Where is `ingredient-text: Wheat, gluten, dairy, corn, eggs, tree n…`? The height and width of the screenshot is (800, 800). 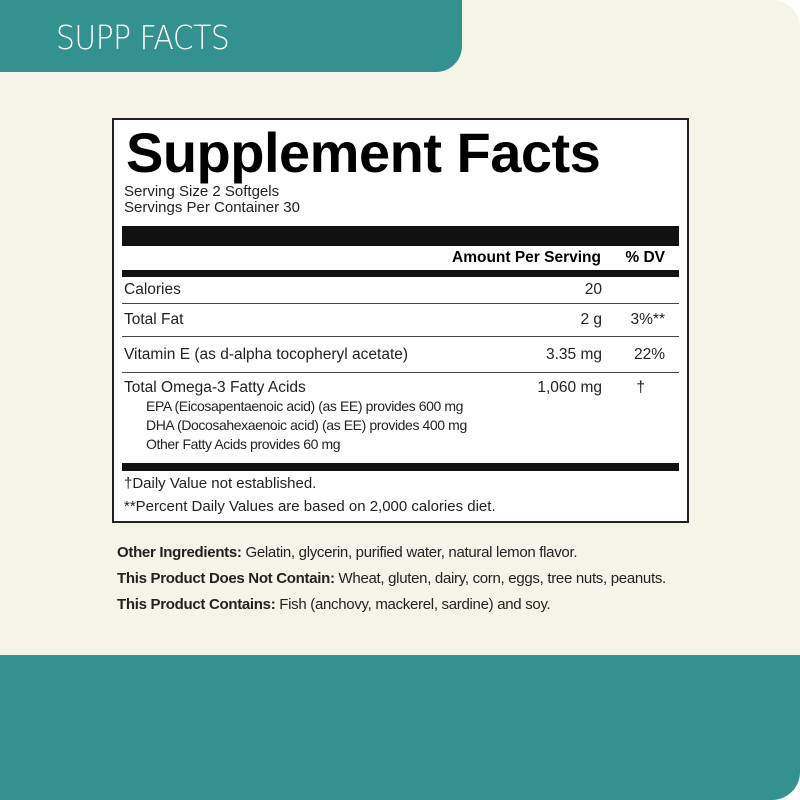
ingredient-text: Wheat, gluten, dairy, corn, eggs, tree n… is located at coordinates (500, 578).